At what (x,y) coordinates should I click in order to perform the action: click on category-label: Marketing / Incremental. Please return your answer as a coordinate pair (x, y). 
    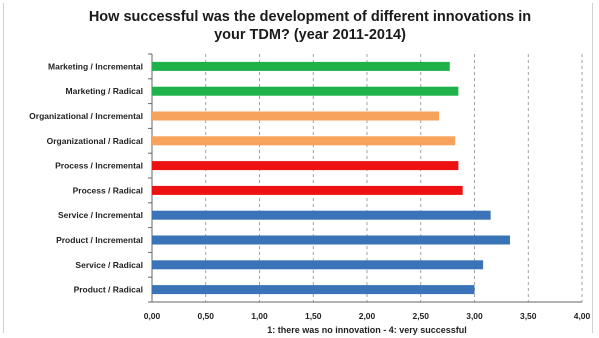
    Looking at the image, I should click on (95, 66).